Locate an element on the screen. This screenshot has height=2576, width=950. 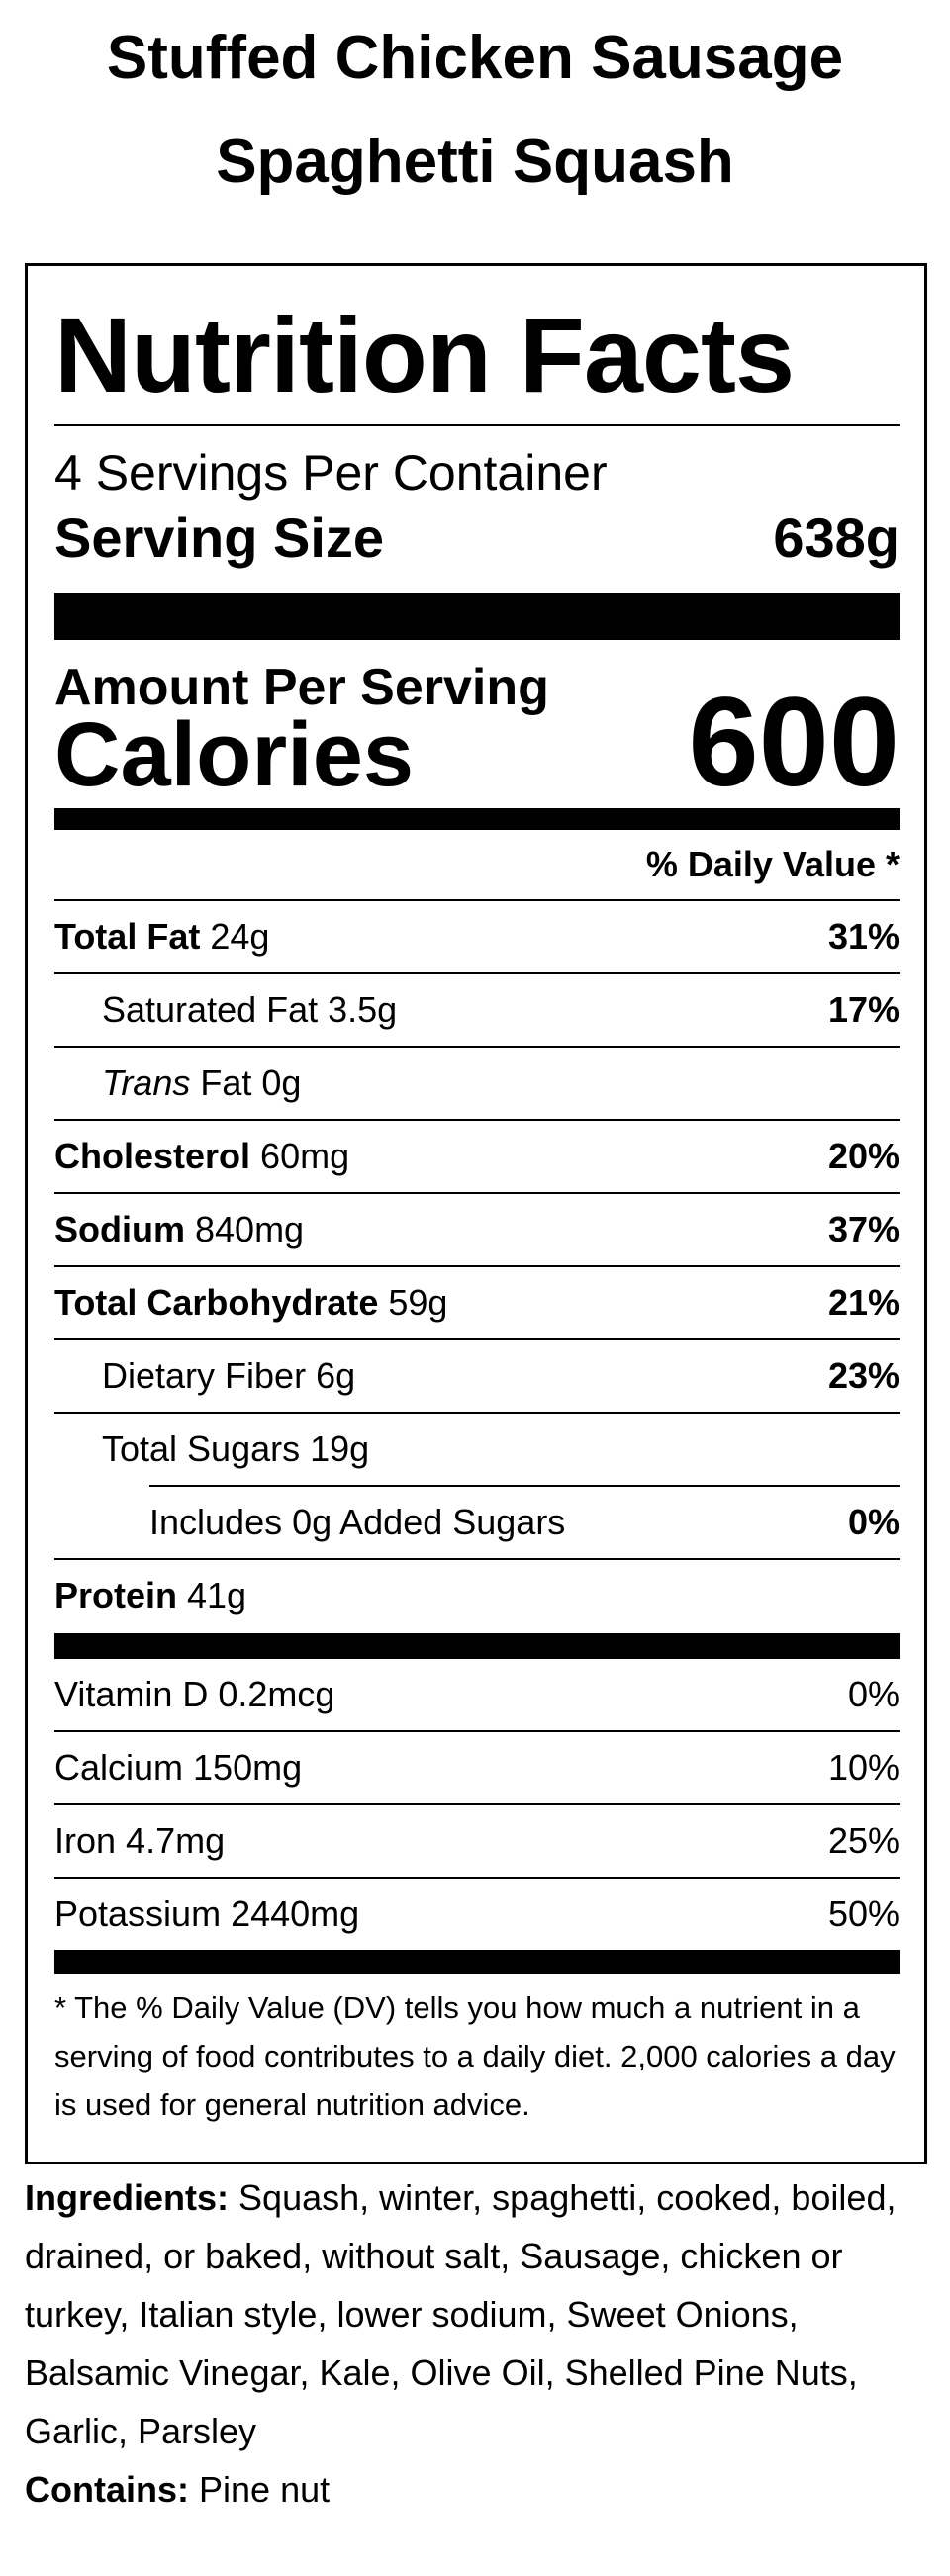
nutrient-name: Cholesterol is located at coordinates (152, 1156).